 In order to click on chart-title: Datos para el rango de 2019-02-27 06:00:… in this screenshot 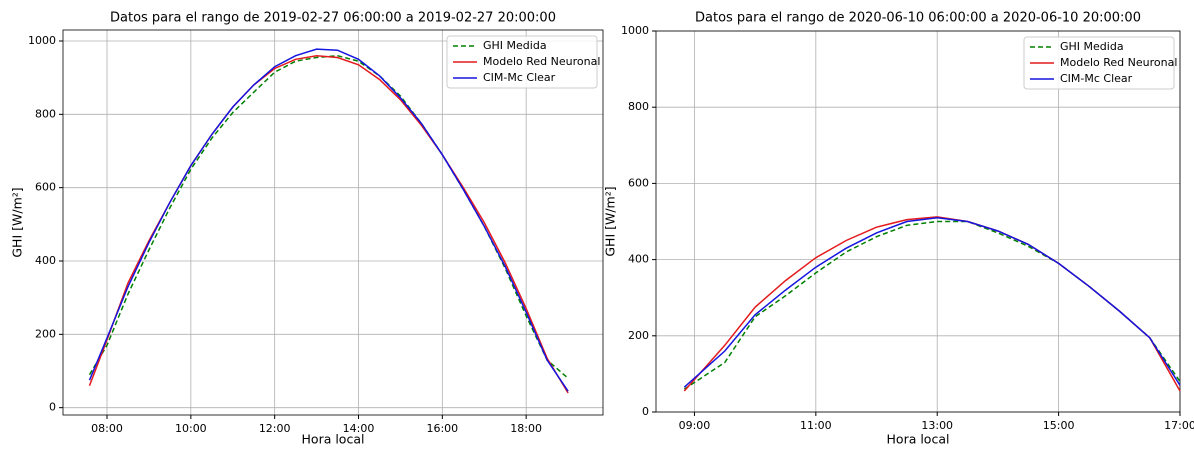, I will do `click(333, 18)`.